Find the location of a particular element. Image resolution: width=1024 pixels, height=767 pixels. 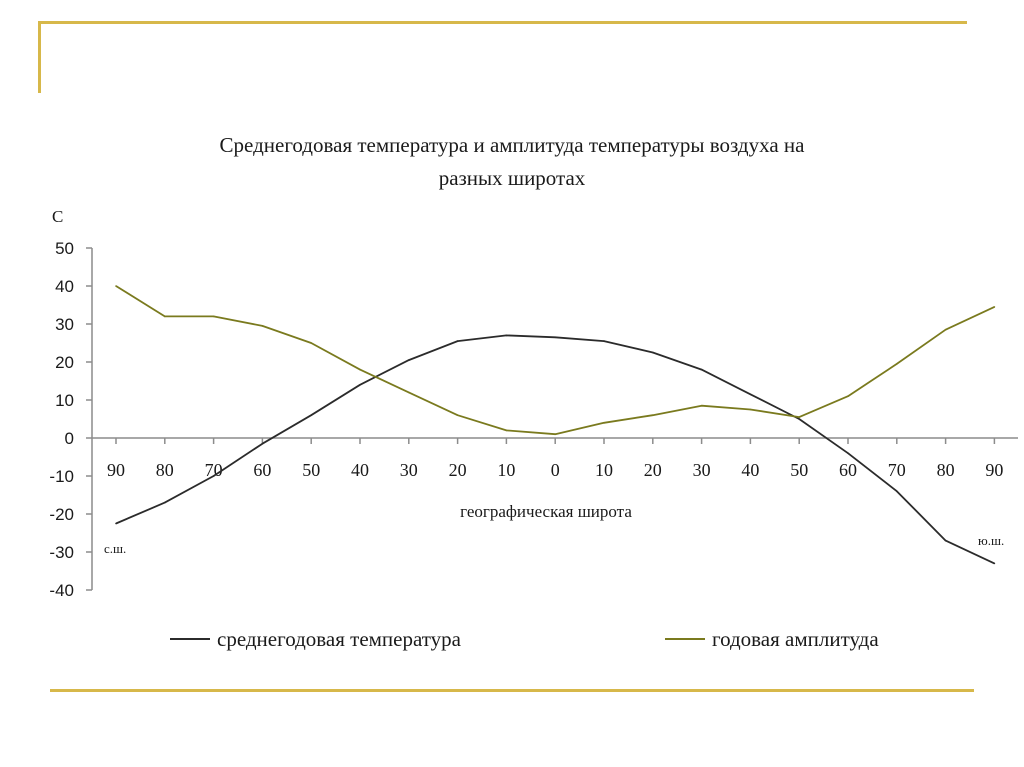

chart-title-line2: разных широтах is located at coordinates (512, 178).